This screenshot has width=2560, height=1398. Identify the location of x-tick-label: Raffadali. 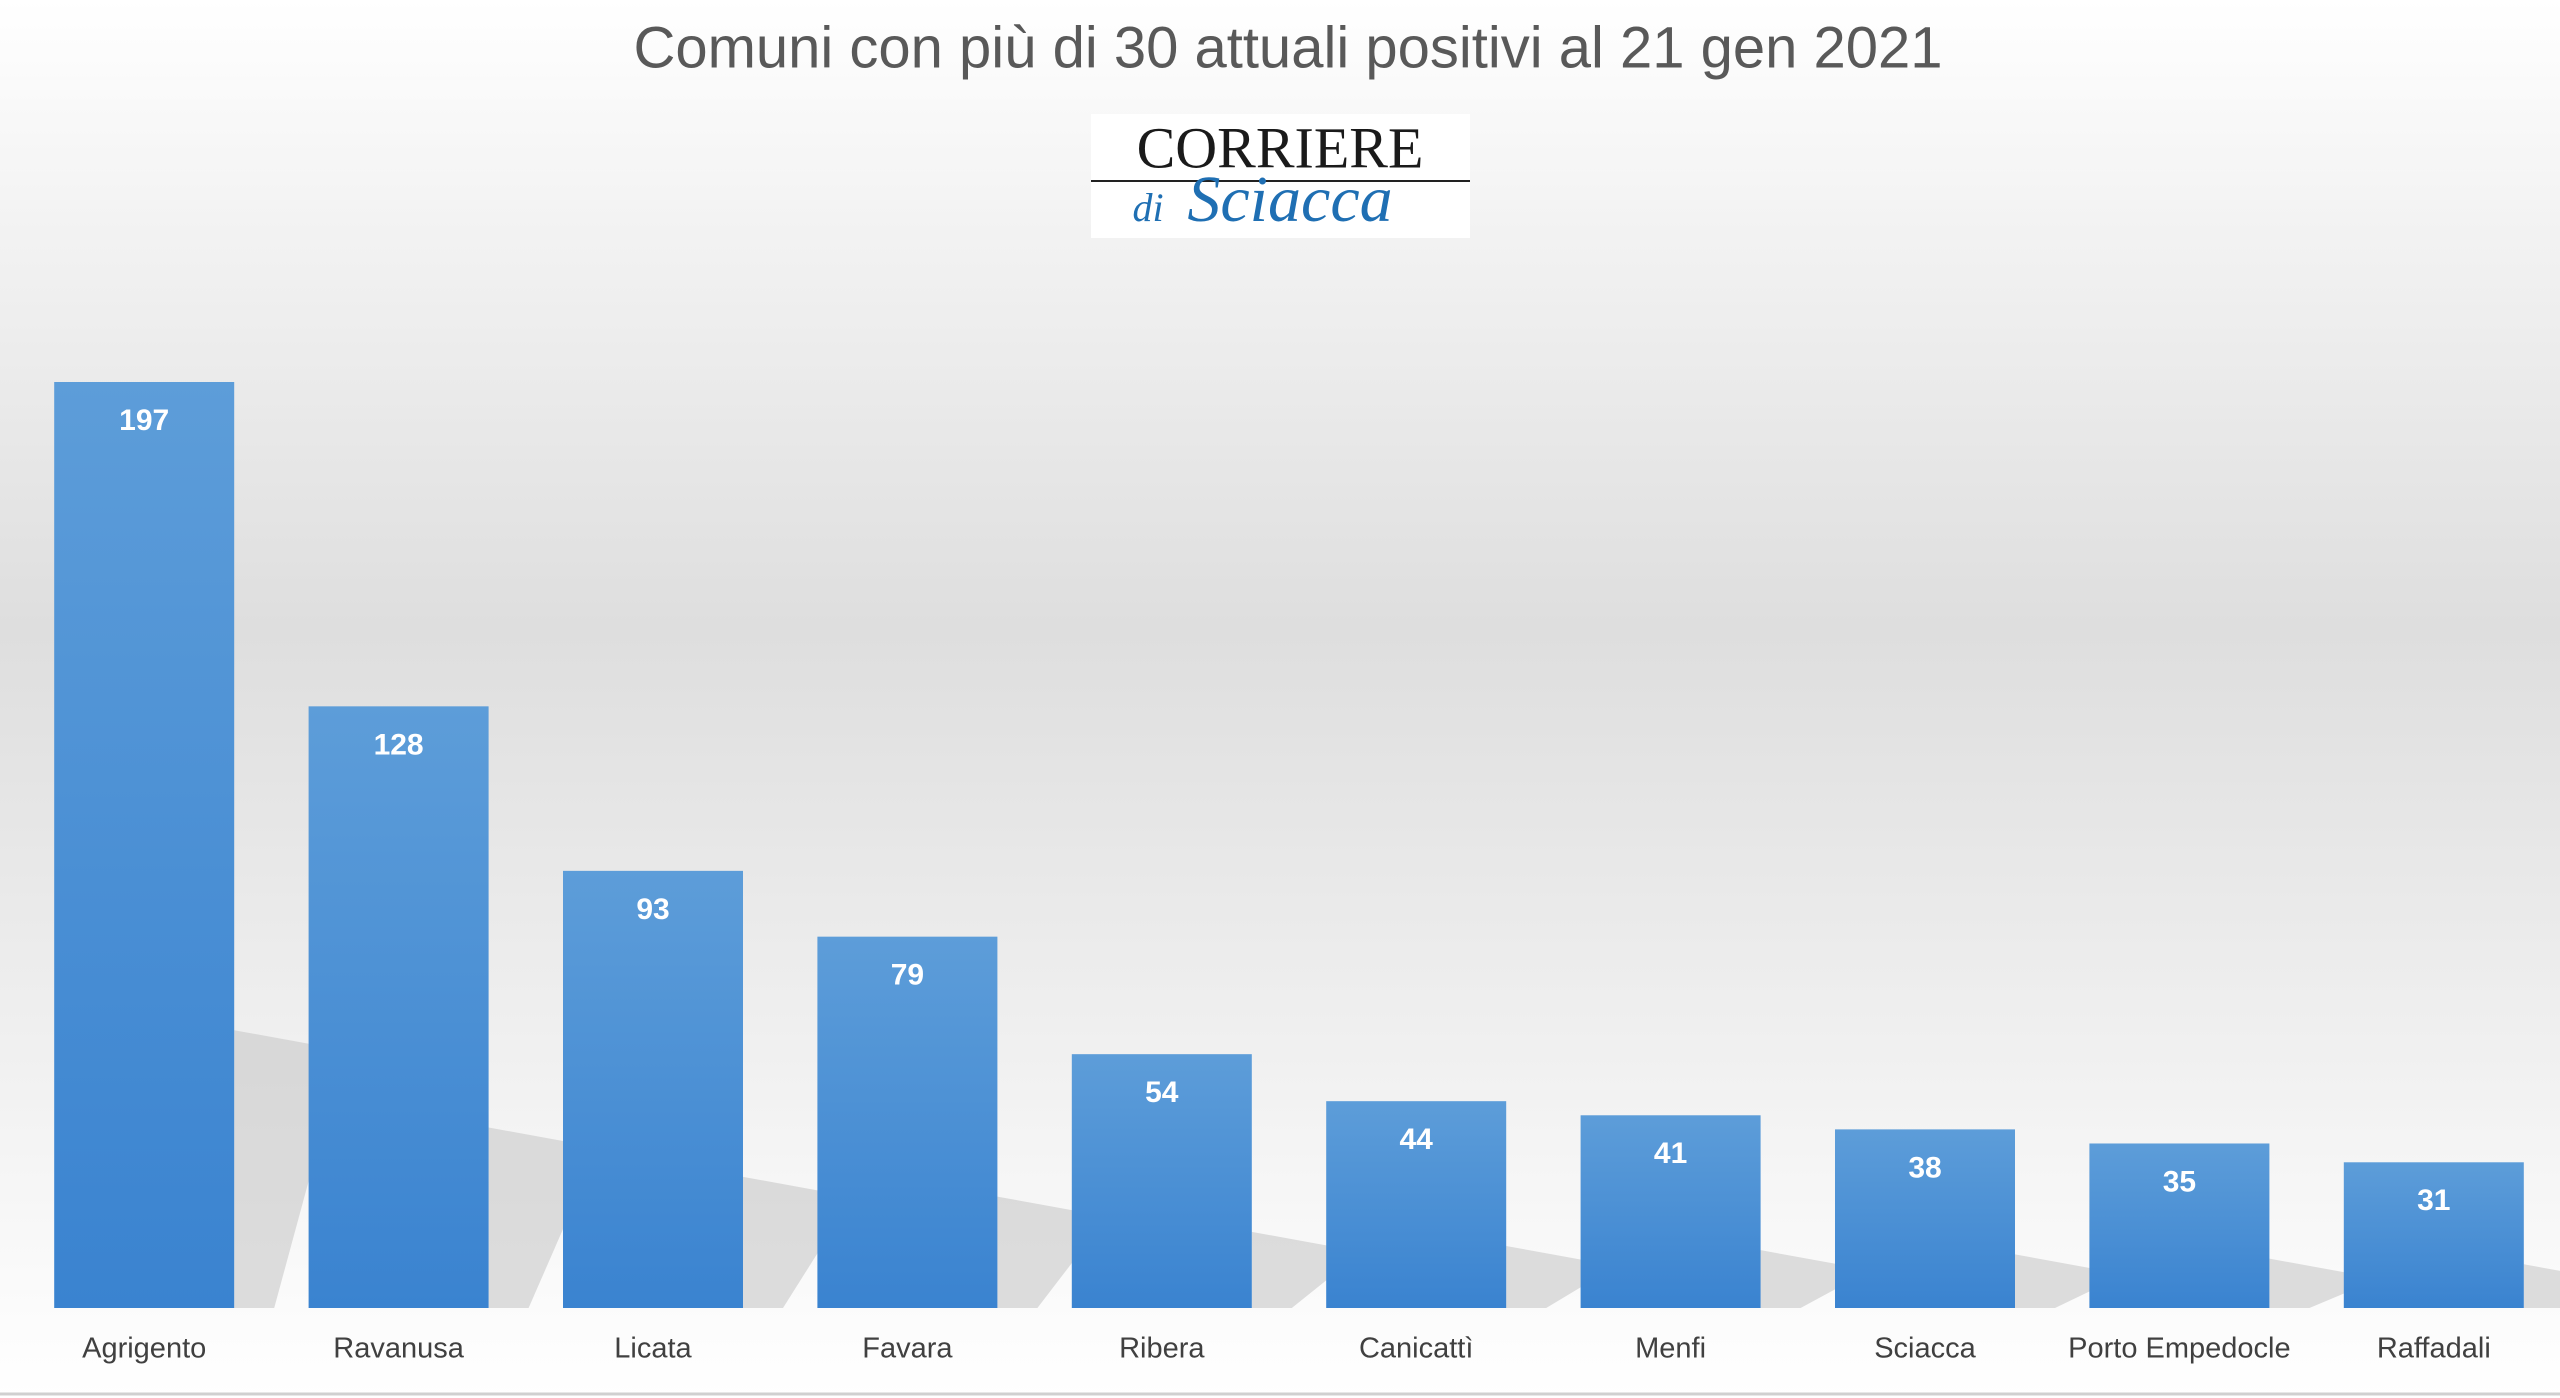
(2434, 1349).